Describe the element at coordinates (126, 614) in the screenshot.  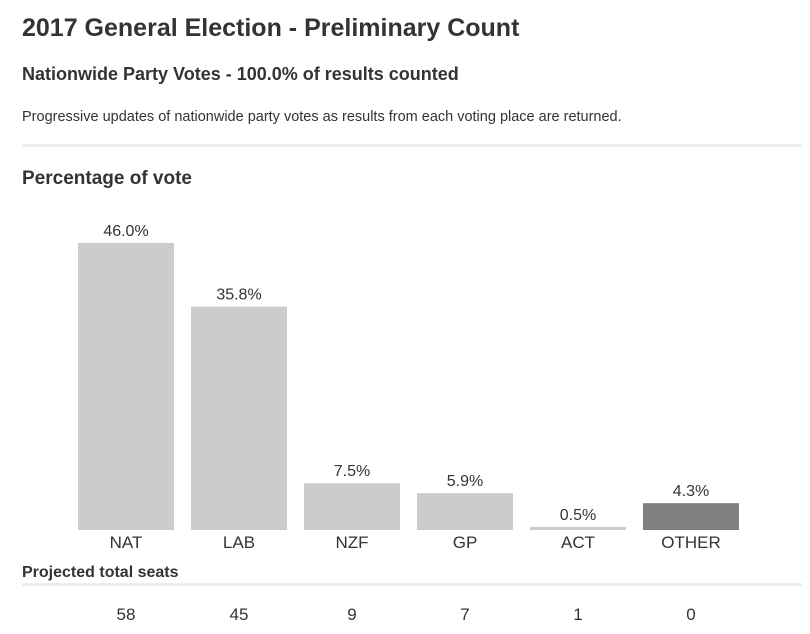
I see `seat-count-nat: 58` at that location.